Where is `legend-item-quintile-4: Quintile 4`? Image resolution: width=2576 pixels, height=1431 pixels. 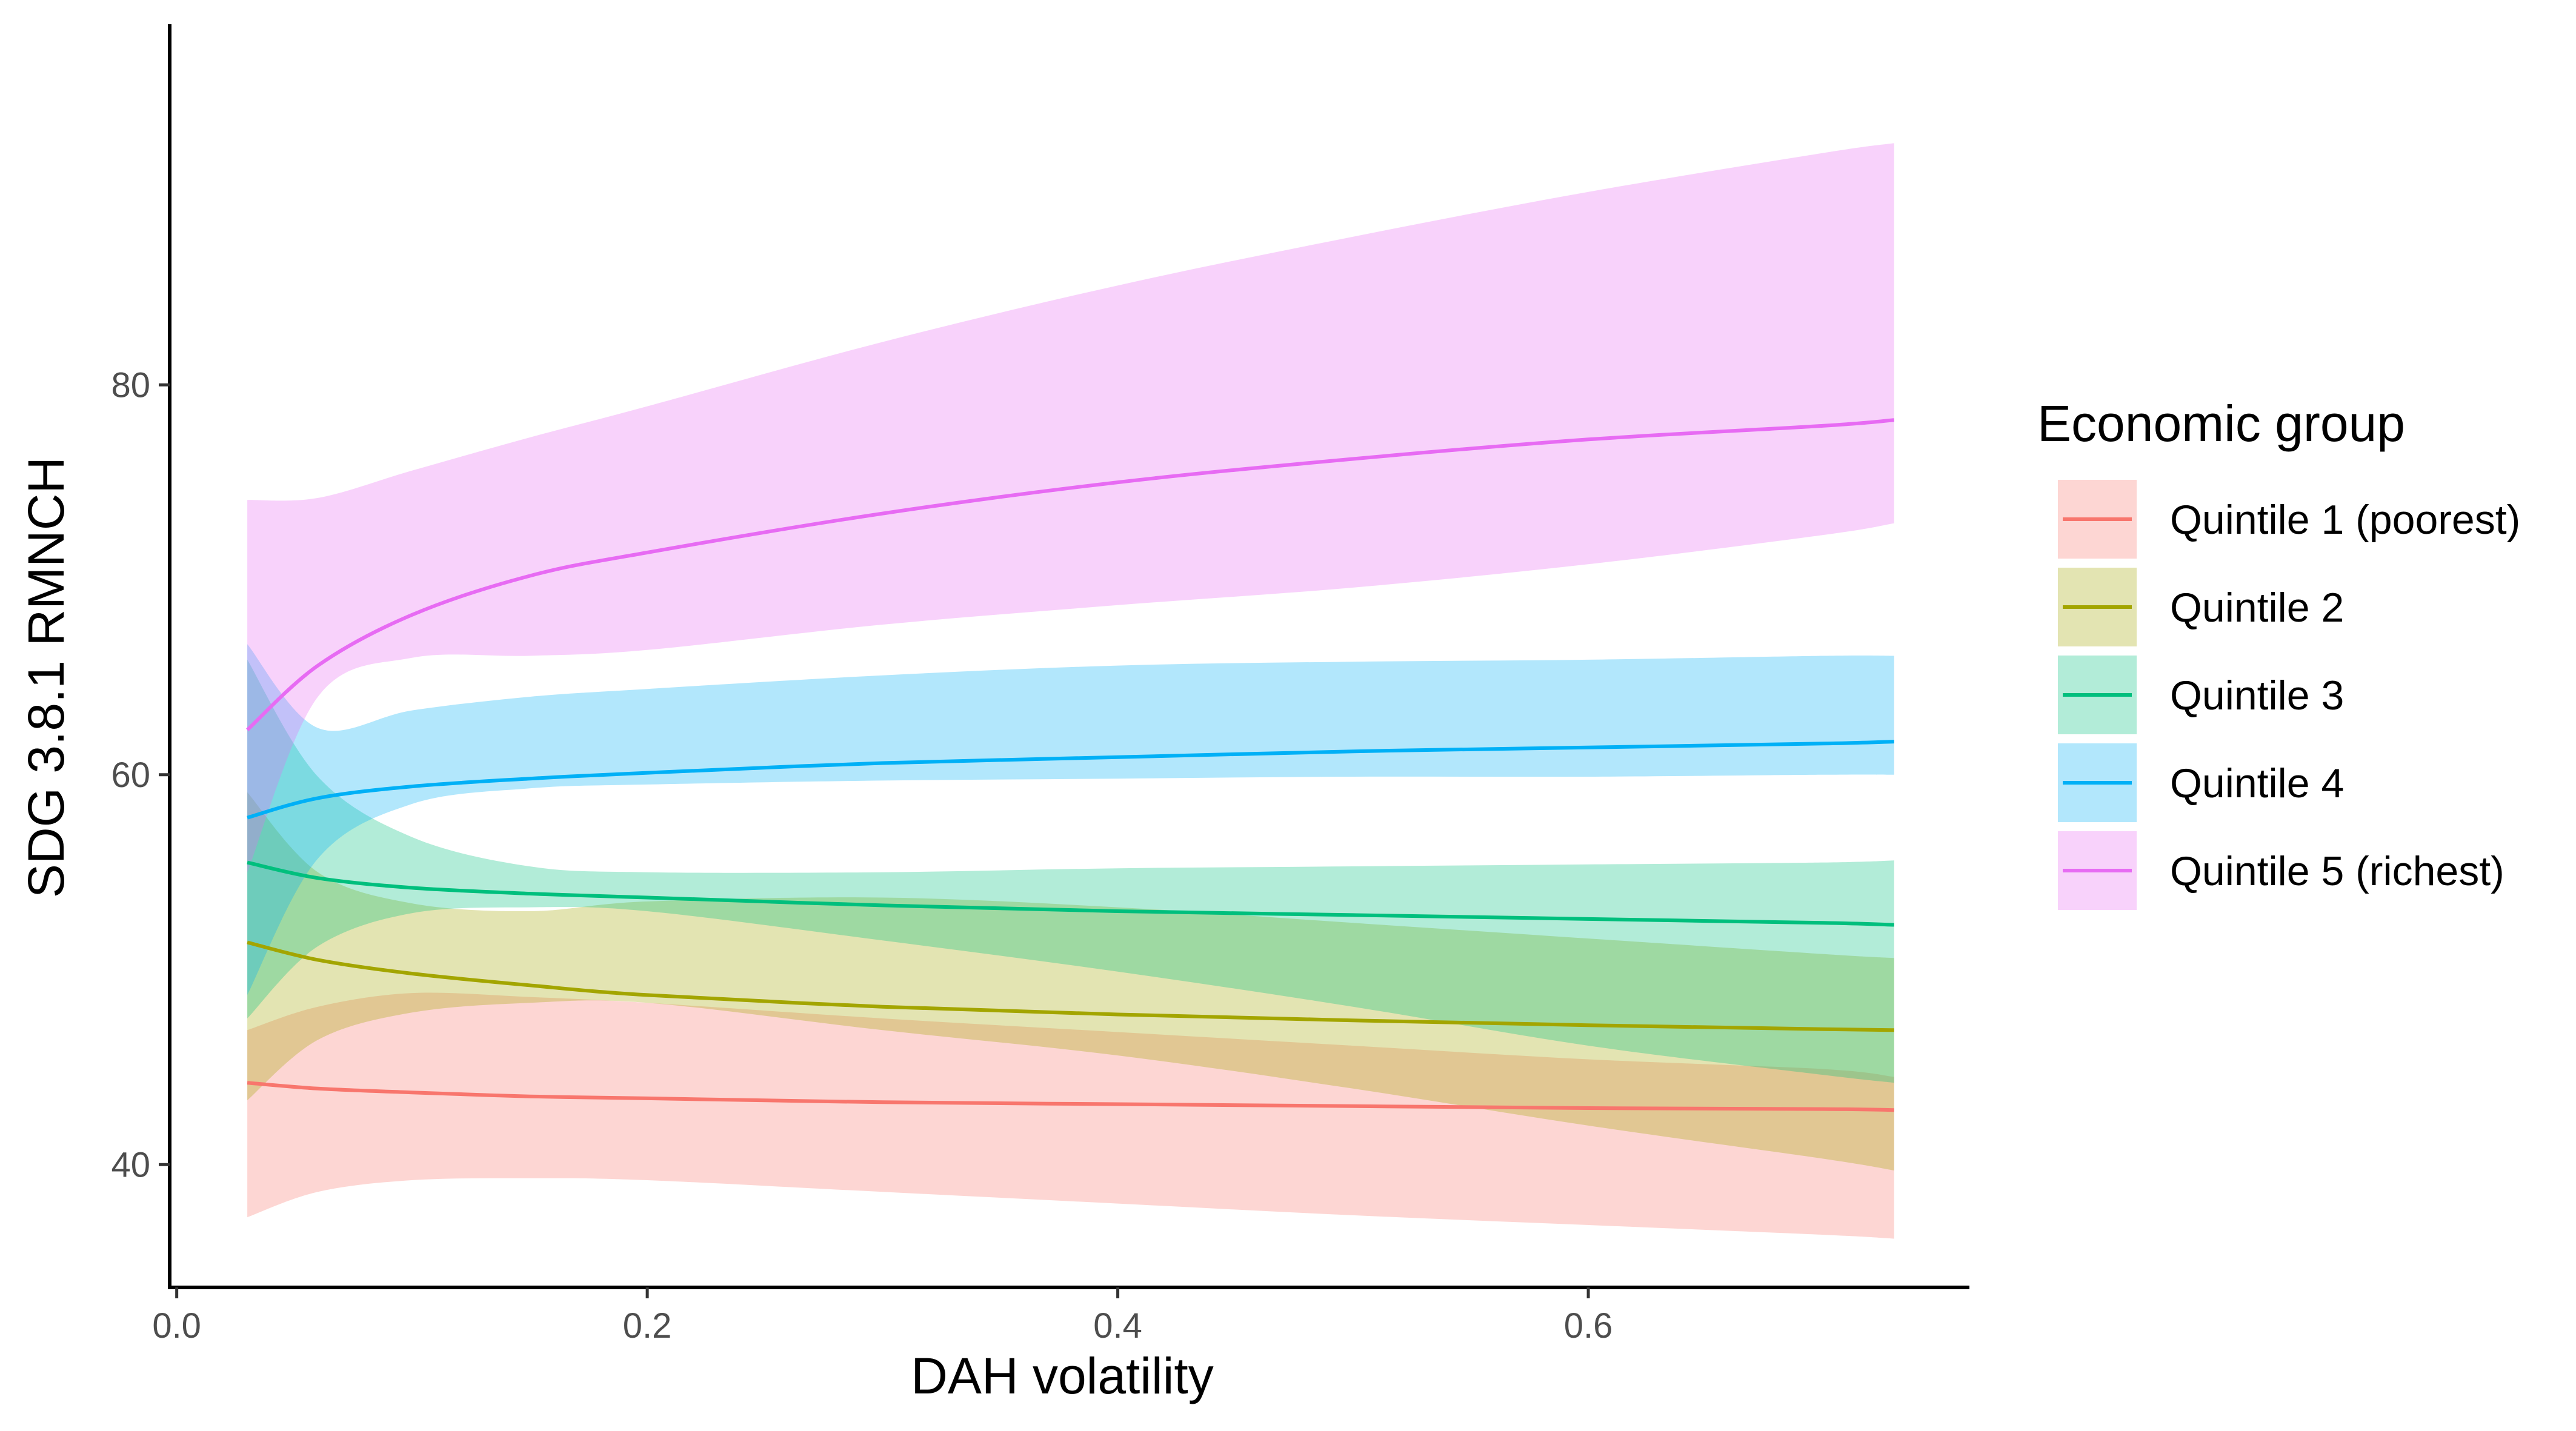 legend-item-quintile-4: Quintile 4 is located at coordinates (2201, 782).